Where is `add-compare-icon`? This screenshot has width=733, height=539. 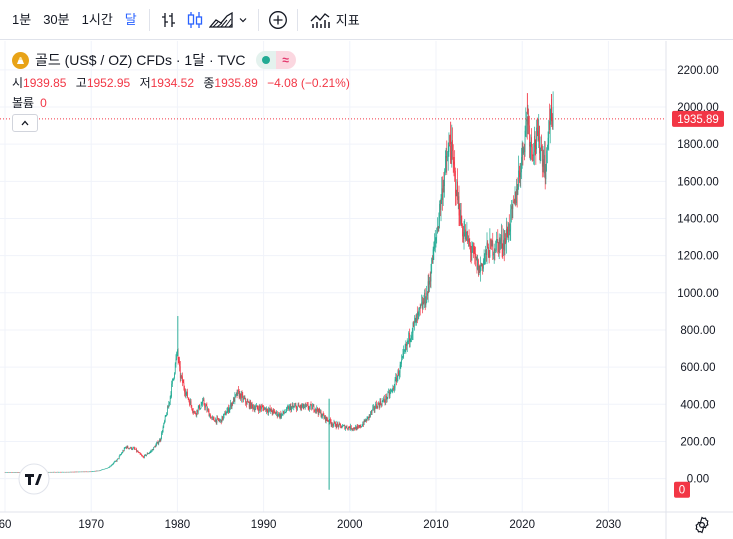 add-compare-icon is located at coordinates (278, 20).